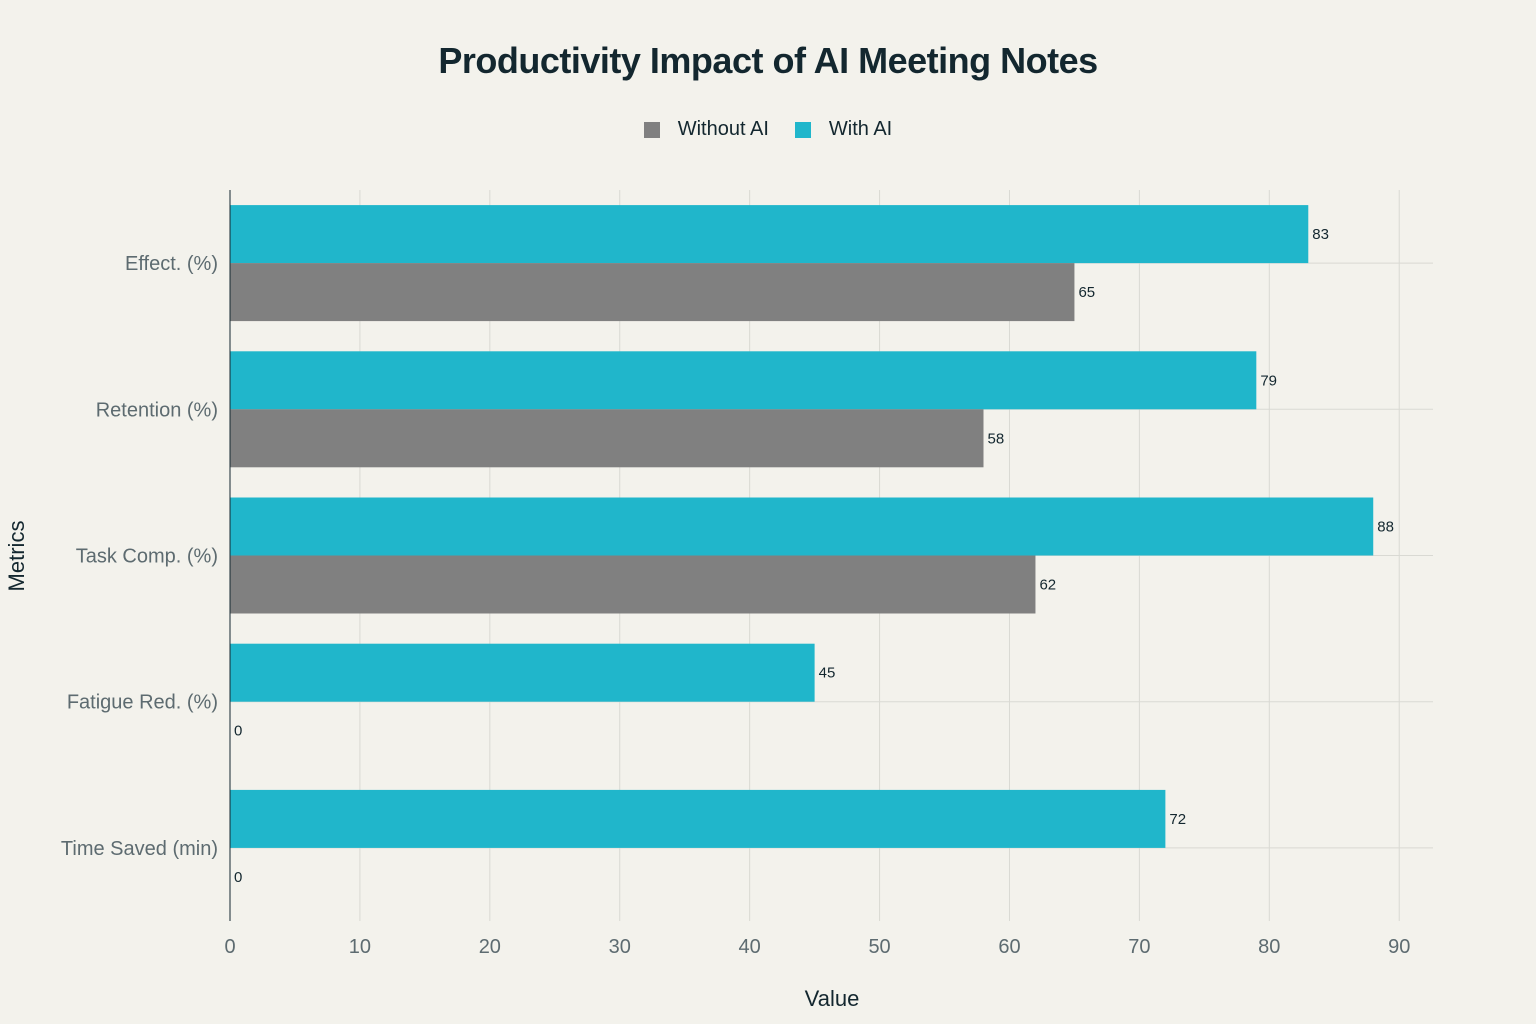 The width and height of the screenshot is (1536, 1024). I want to click on x-axis-title: Value, so click(832, 998).